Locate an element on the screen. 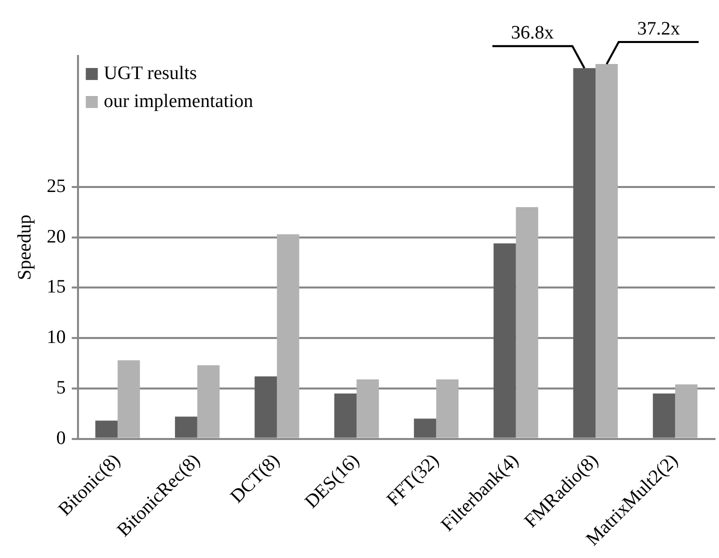  y-tick-label: 25 is located at coordinates (56, 186).